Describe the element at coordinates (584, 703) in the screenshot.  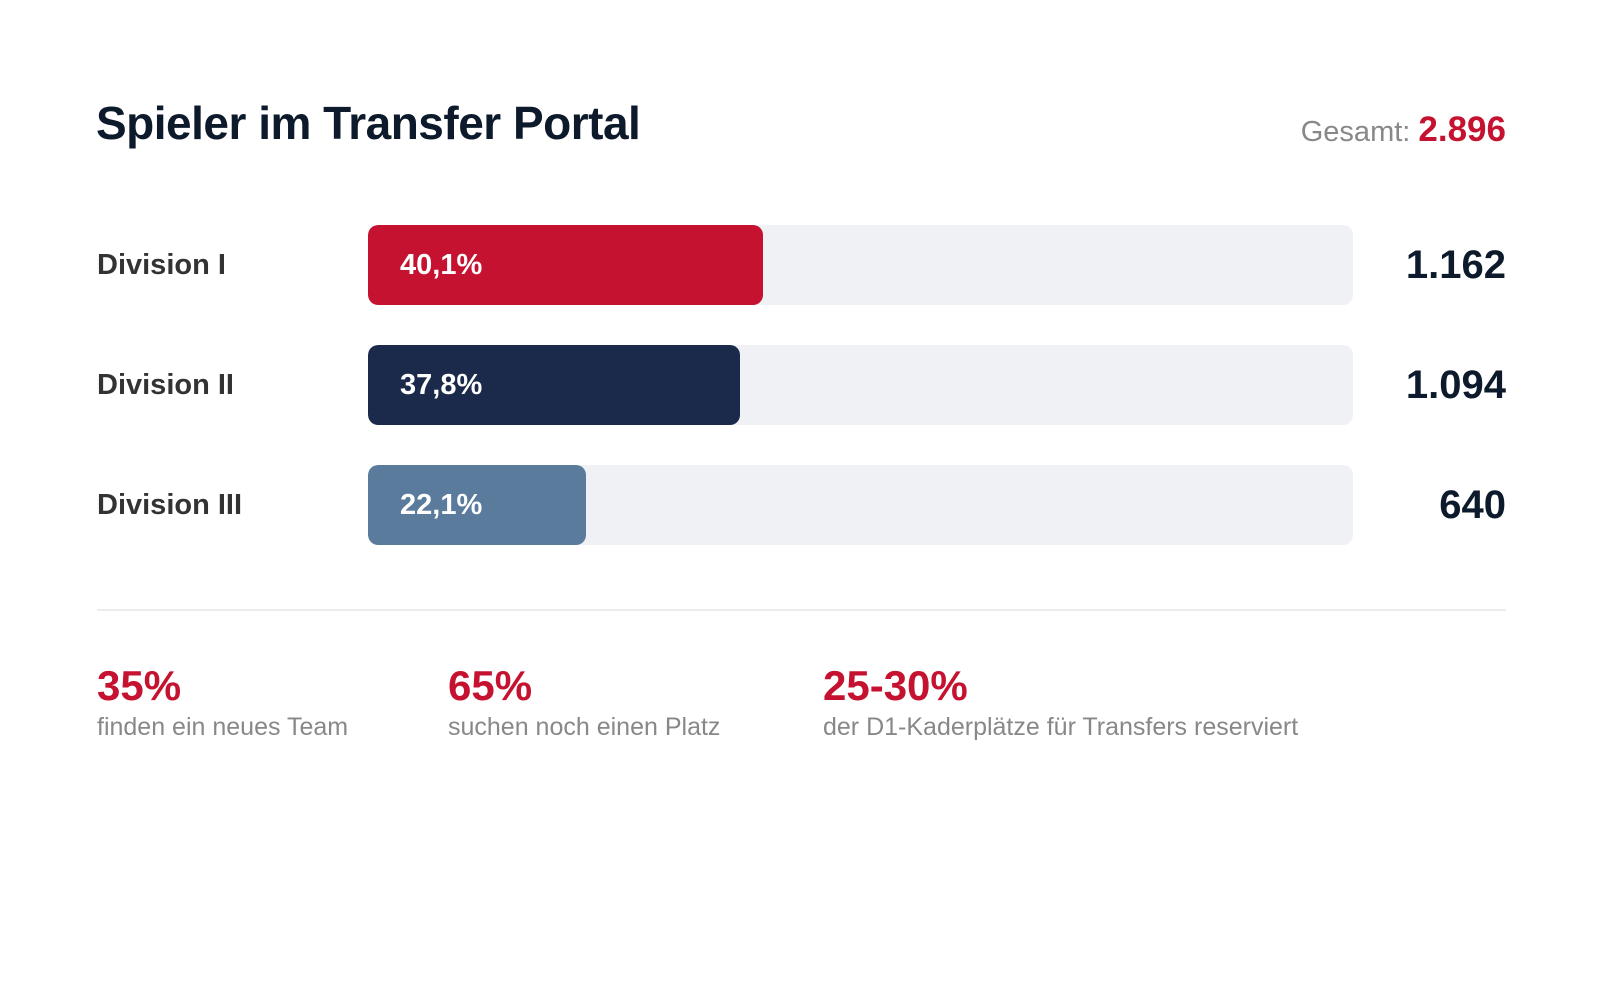
I see `stat-searching: 65% suchen noch einen Platz` at that location.